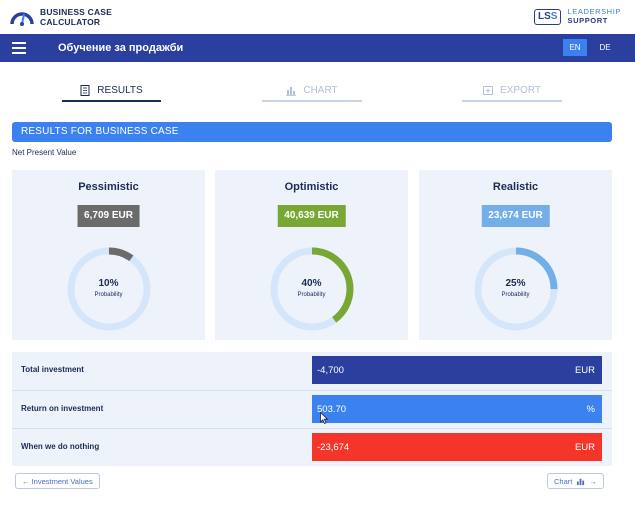  I want to click on document-icon, so click(85, 90).